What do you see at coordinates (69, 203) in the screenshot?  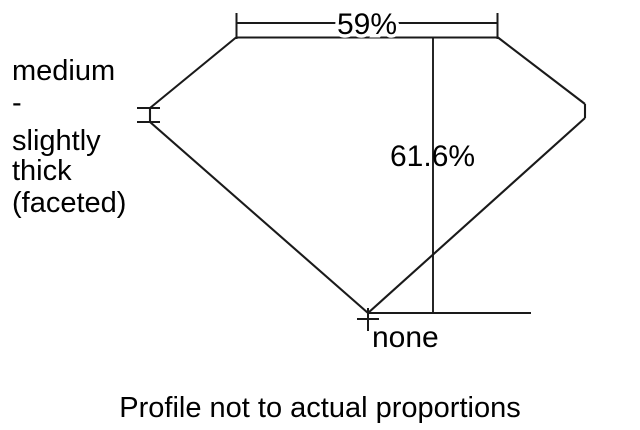 I see `girdle-label-line-5: (faceted)` at bounding box center [69, 203].